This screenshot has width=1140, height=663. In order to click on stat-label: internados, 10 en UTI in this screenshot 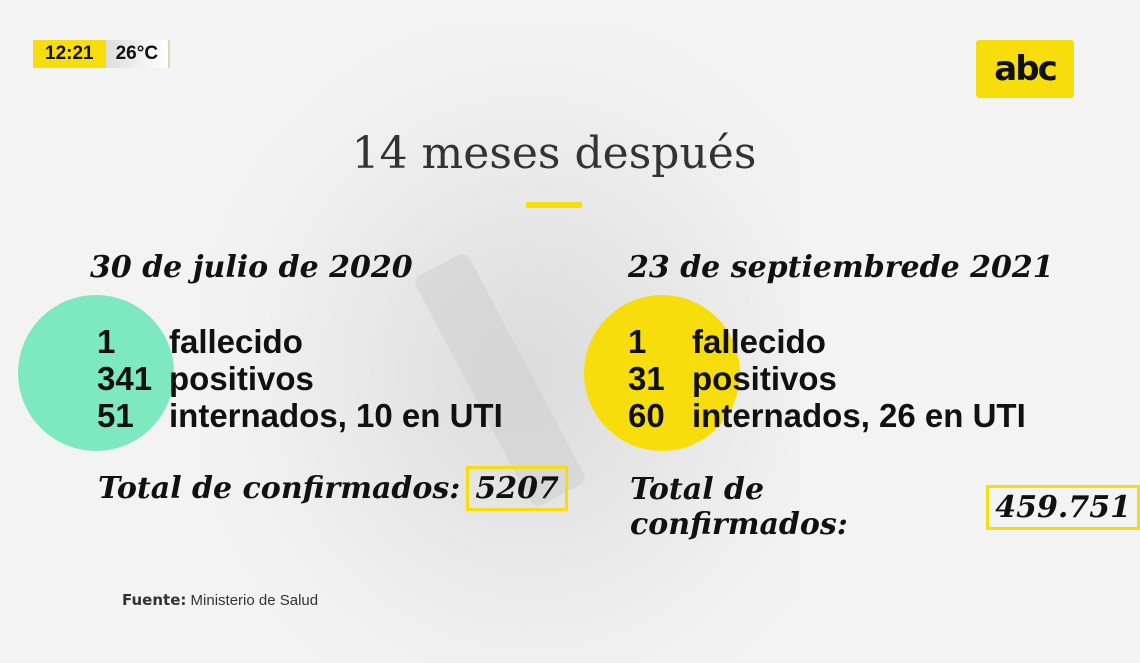, I will do `click(336, 415)`.